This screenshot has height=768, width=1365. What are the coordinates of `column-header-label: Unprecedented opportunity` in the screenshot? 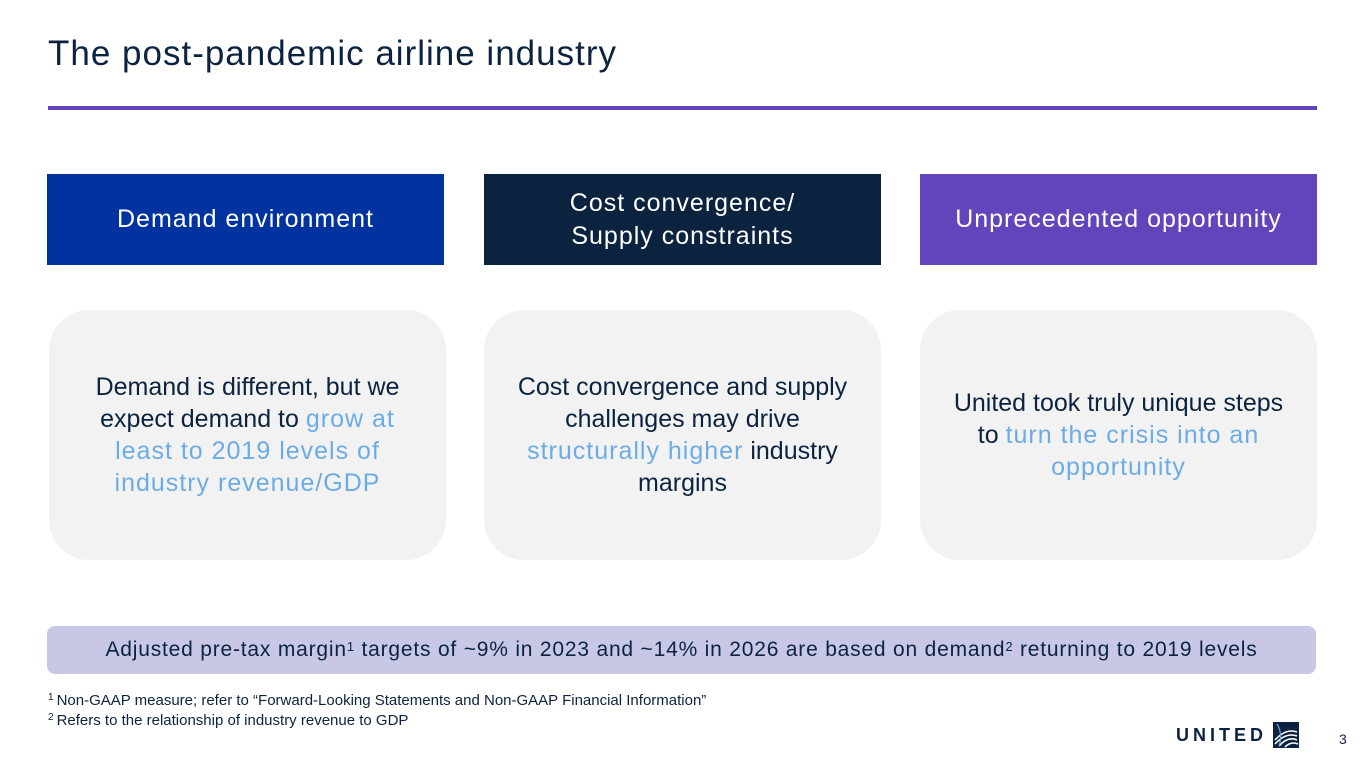 It's located at (1118, 219).